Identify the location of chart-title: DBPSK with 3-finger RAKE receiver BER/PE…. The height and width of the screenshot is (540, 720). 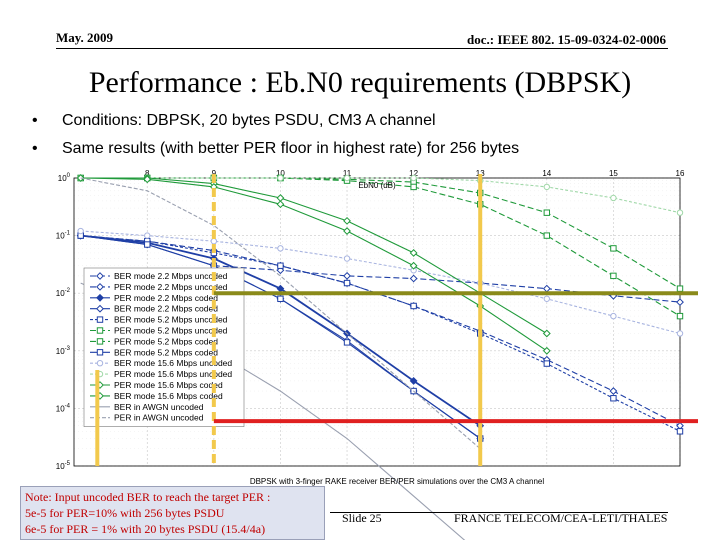
(397, 481).